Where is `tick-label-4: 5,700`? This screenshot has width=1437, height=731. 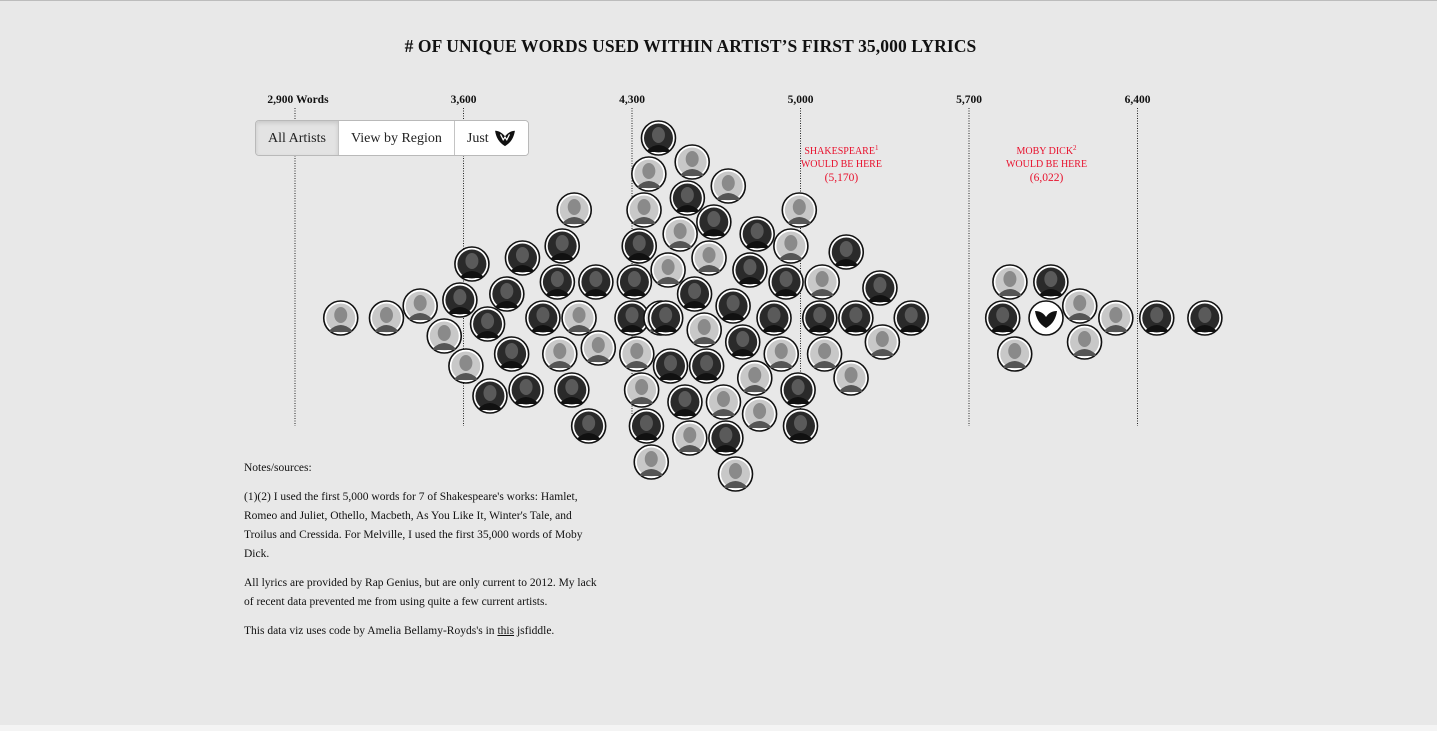 tick-label-4: 5,700 is located at coordinates (969, 100).